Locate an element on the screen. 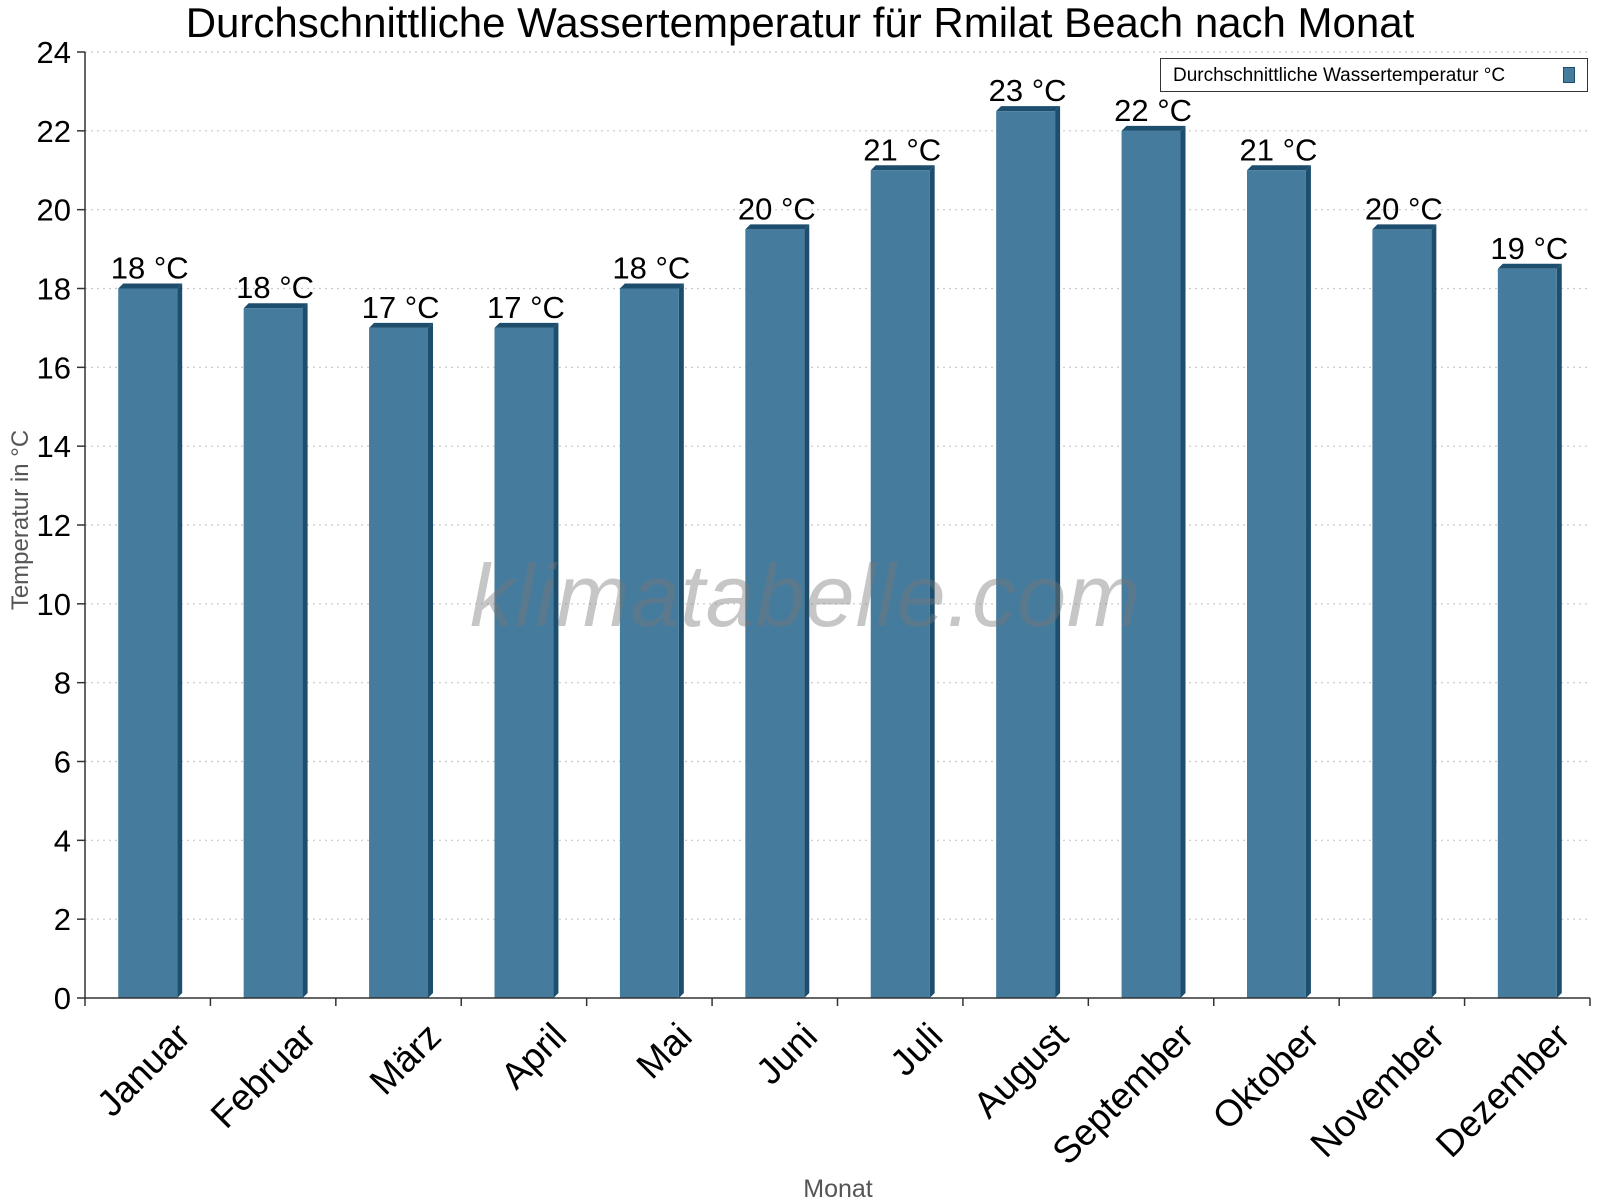 The image size is (1600, 1204). watermark: klimatabelle.com is located at coordinates (806, 595).